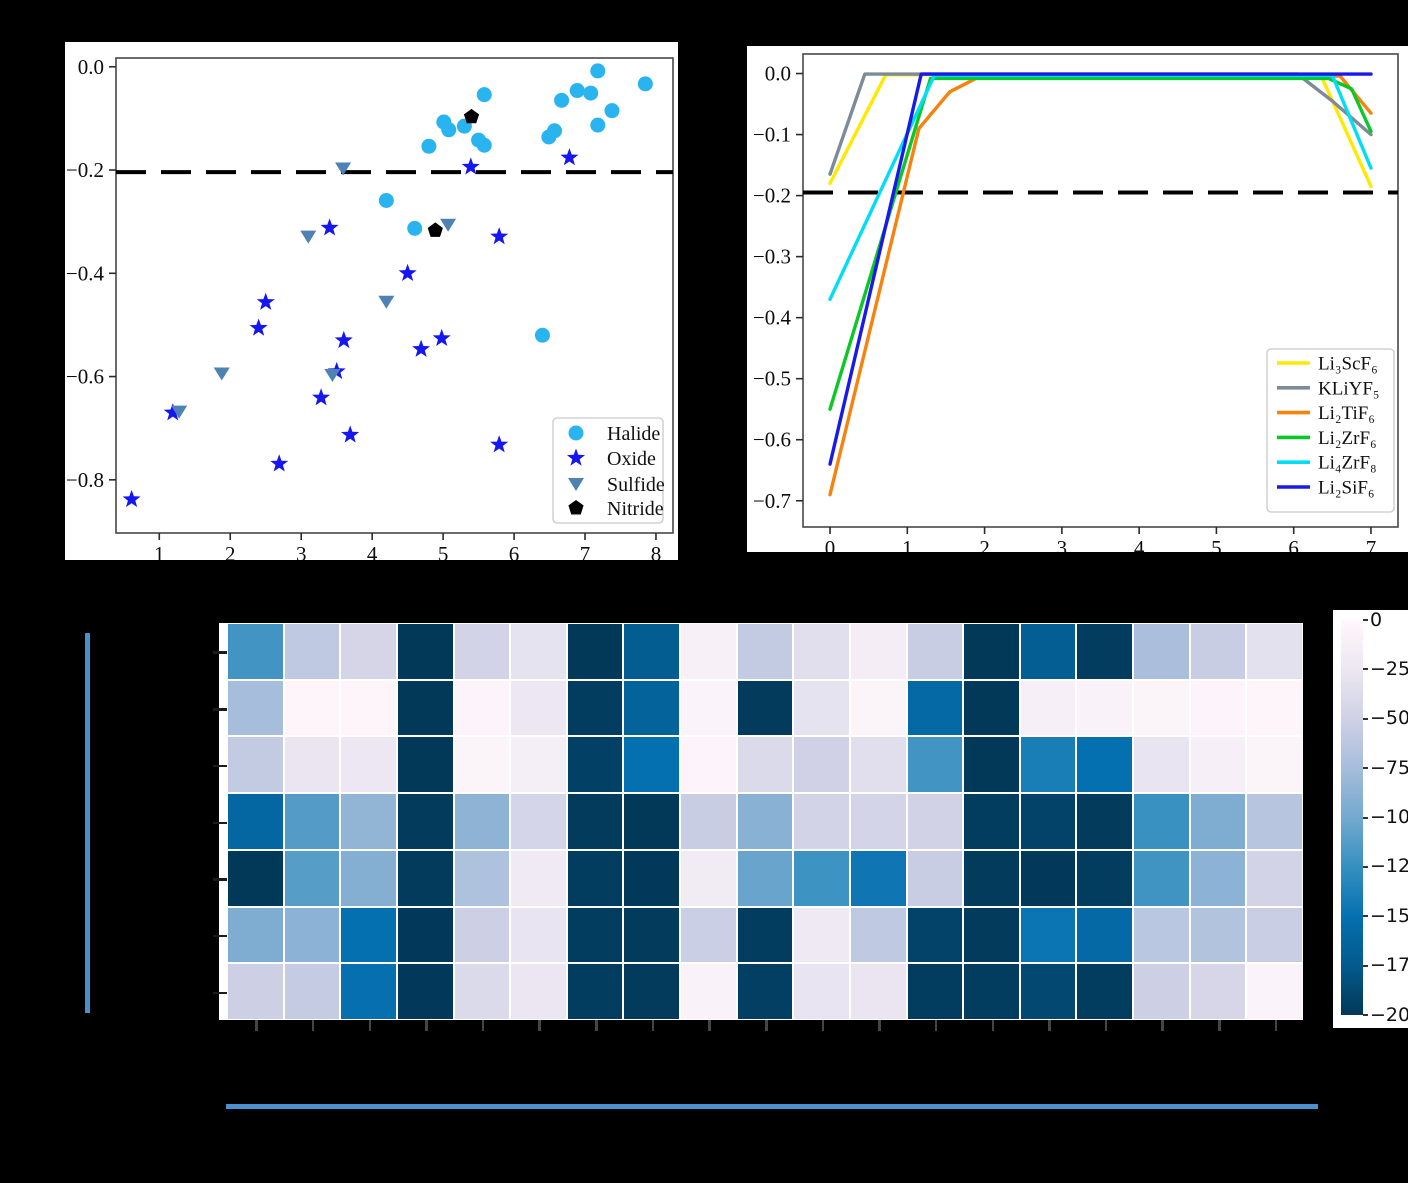 The width and height of the screenshot is (1408, 1183). Describe the element at coordinates (633, 434) in the screenshot. I see `legend-item-label: Halide` at that location.